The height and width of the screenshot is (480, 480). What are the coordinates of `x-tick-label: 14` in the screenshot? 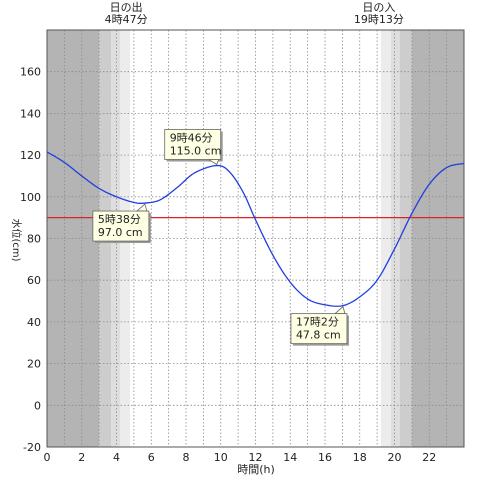 It's located at (290, 457).